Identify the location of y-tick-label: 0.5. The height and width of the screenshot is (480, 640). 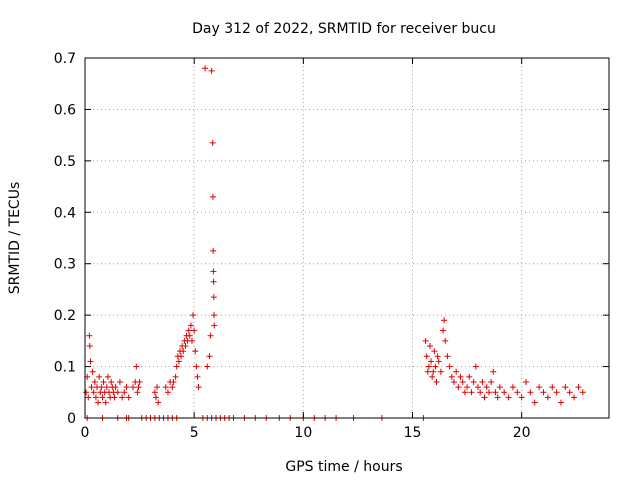
(65, 162).